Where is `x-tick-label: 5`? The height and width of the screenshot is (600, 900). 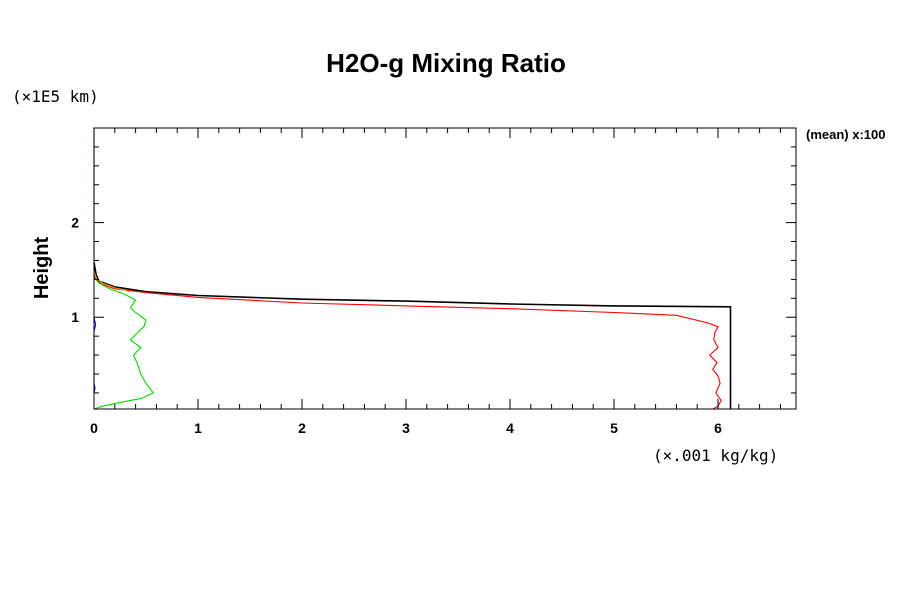
x-tick-label: 5 is located at coordinates (614, 428).